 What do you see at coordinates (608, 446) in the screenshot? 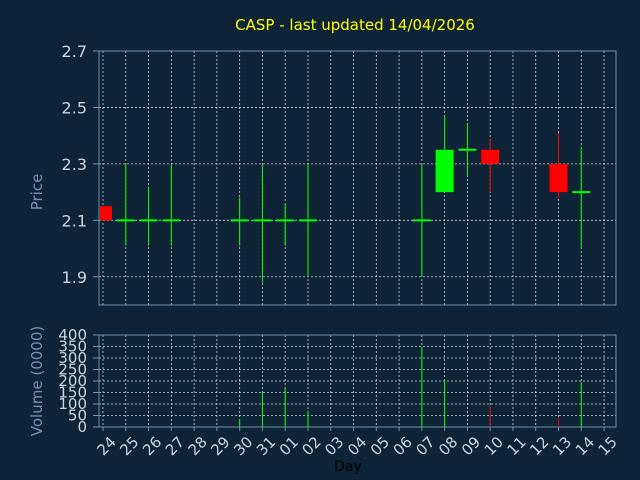
I see `x-tick-label: 15` at bounding box center [608, 446].